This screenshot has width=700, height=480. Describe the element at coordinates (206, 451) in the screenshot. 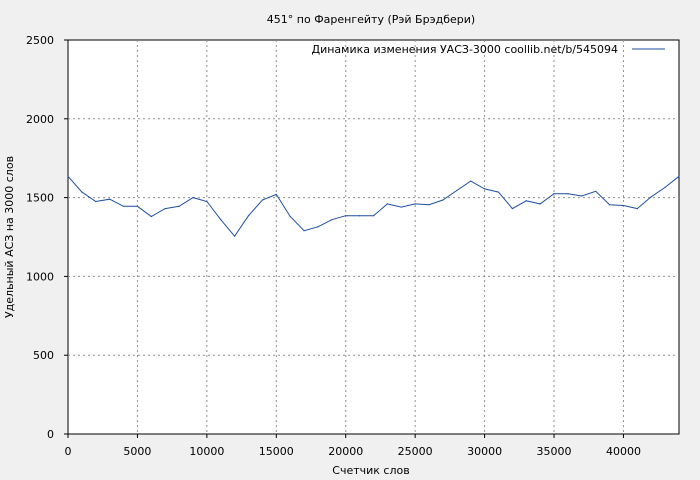

I see `x-tick-label: 10000` at that location.